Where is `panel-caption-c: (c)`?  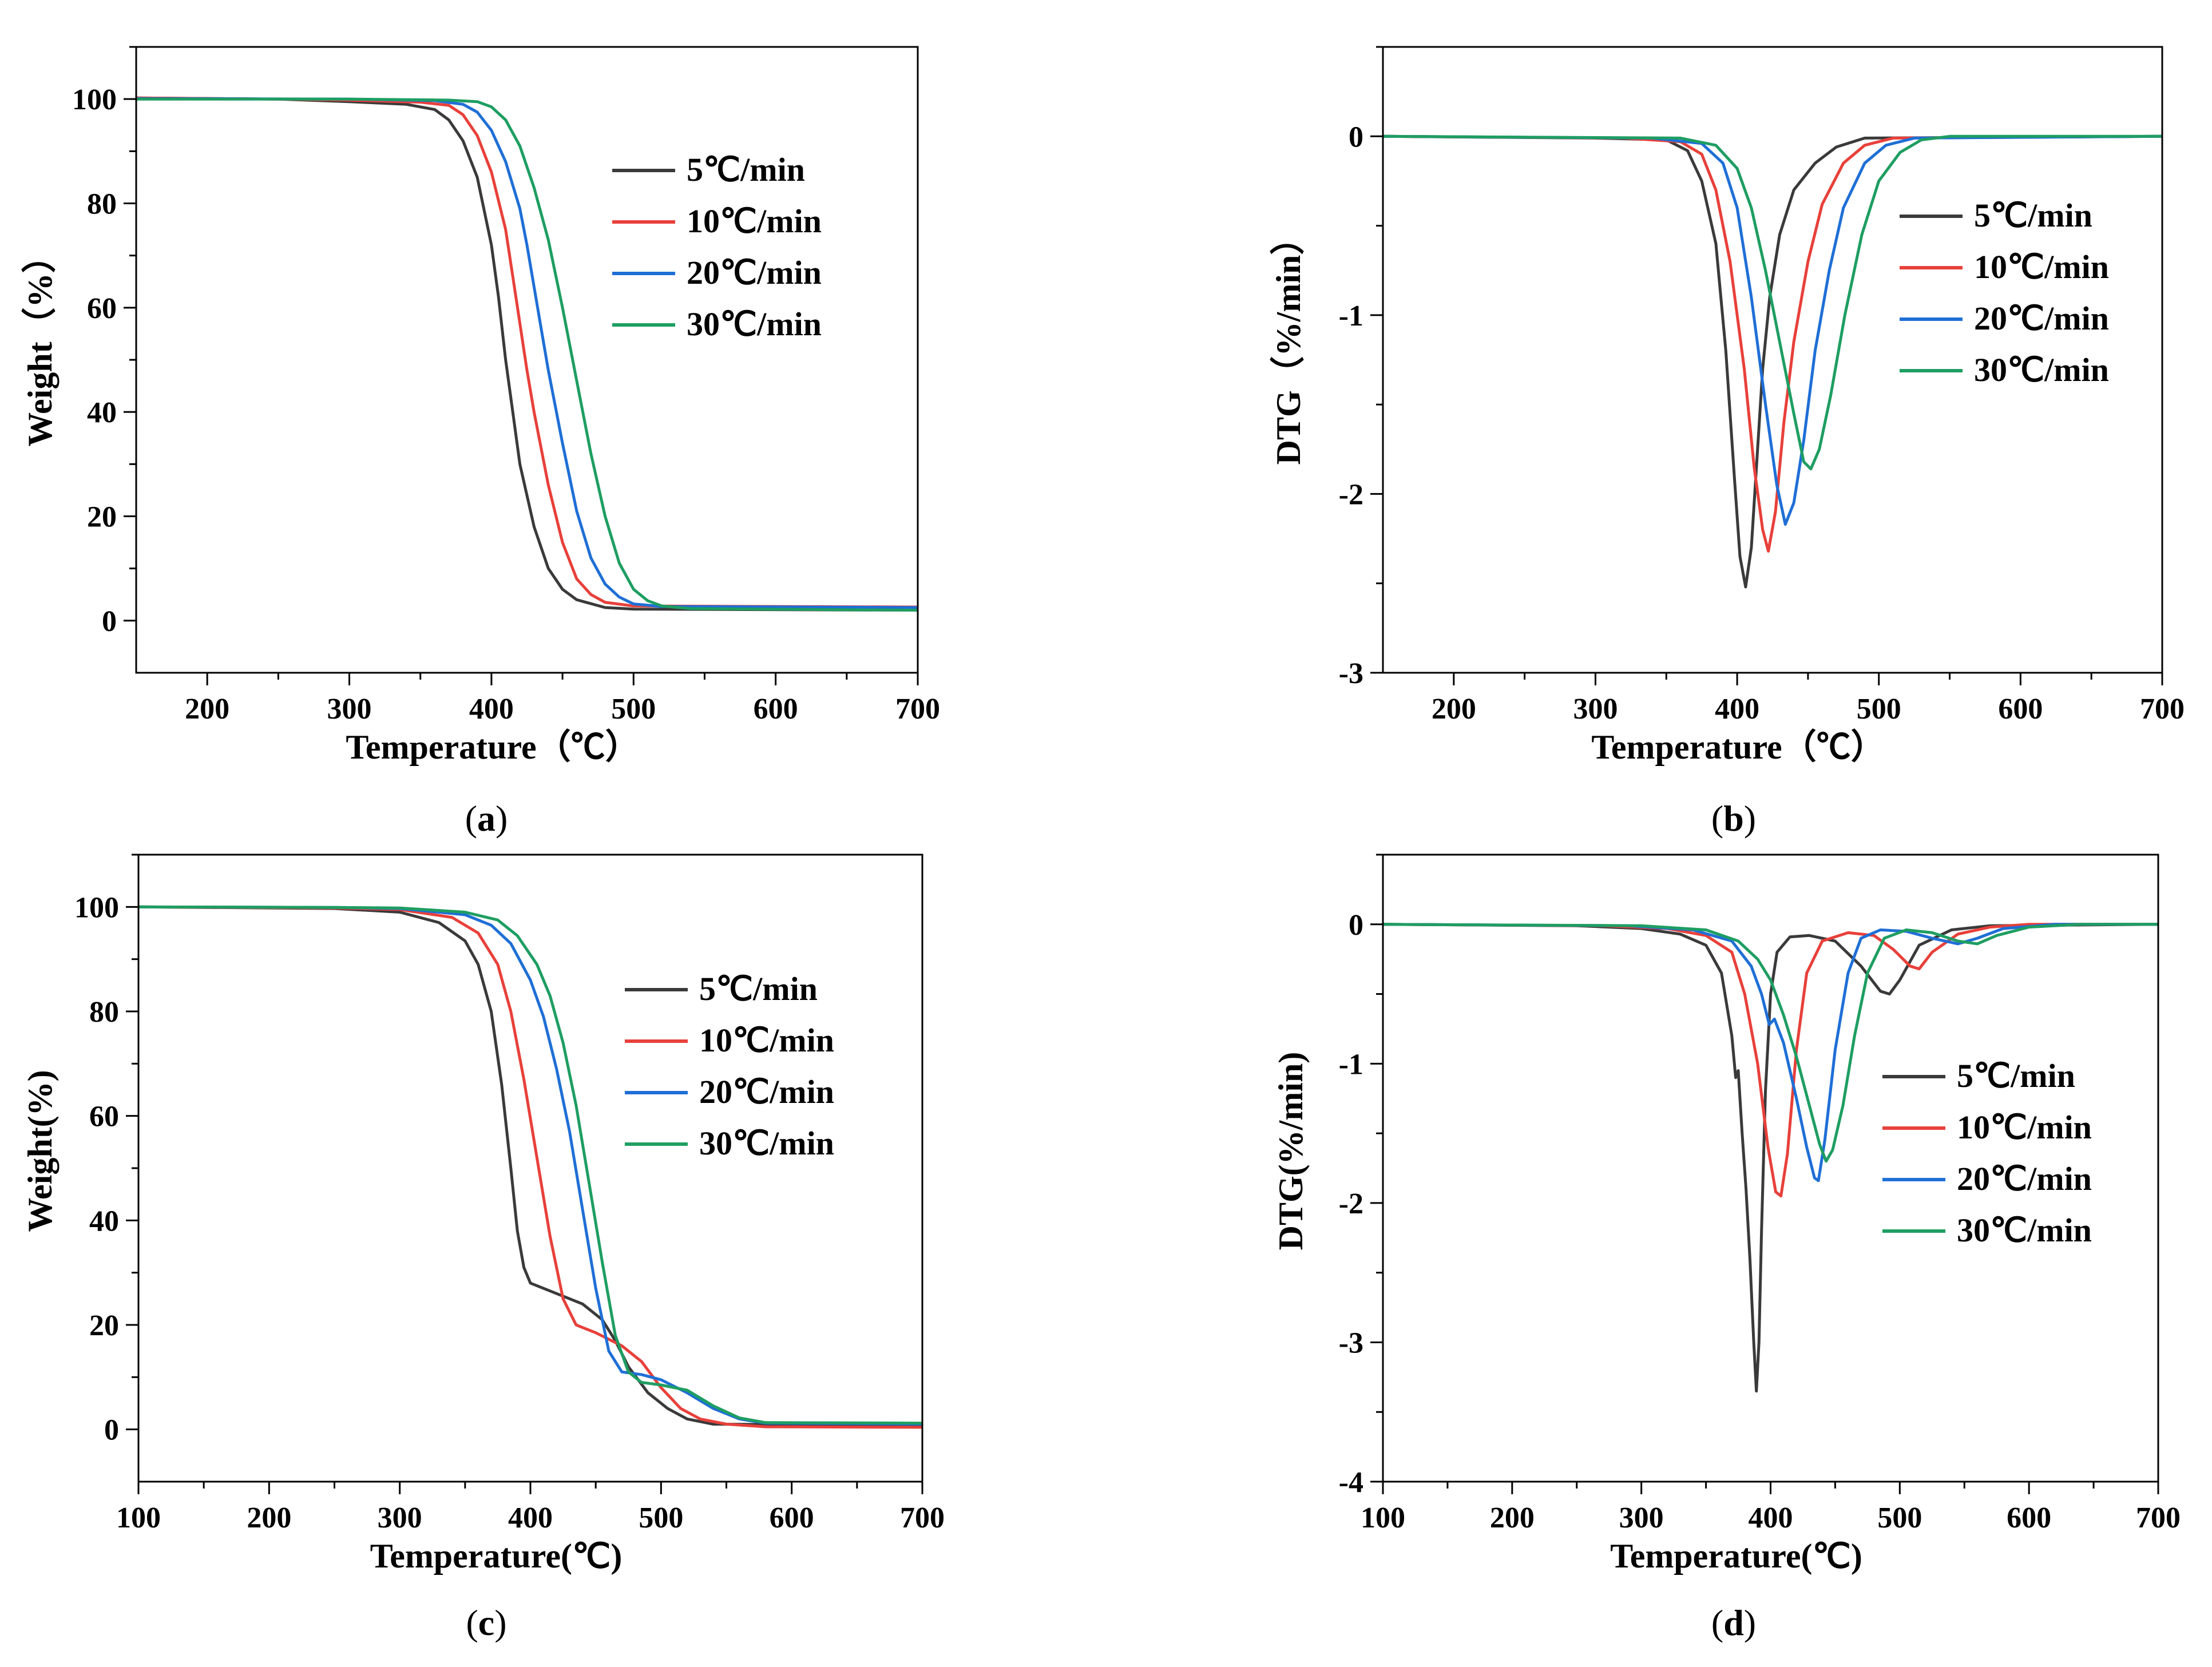 panel-caption-c: (c) is located at coordinates (486, 1622).